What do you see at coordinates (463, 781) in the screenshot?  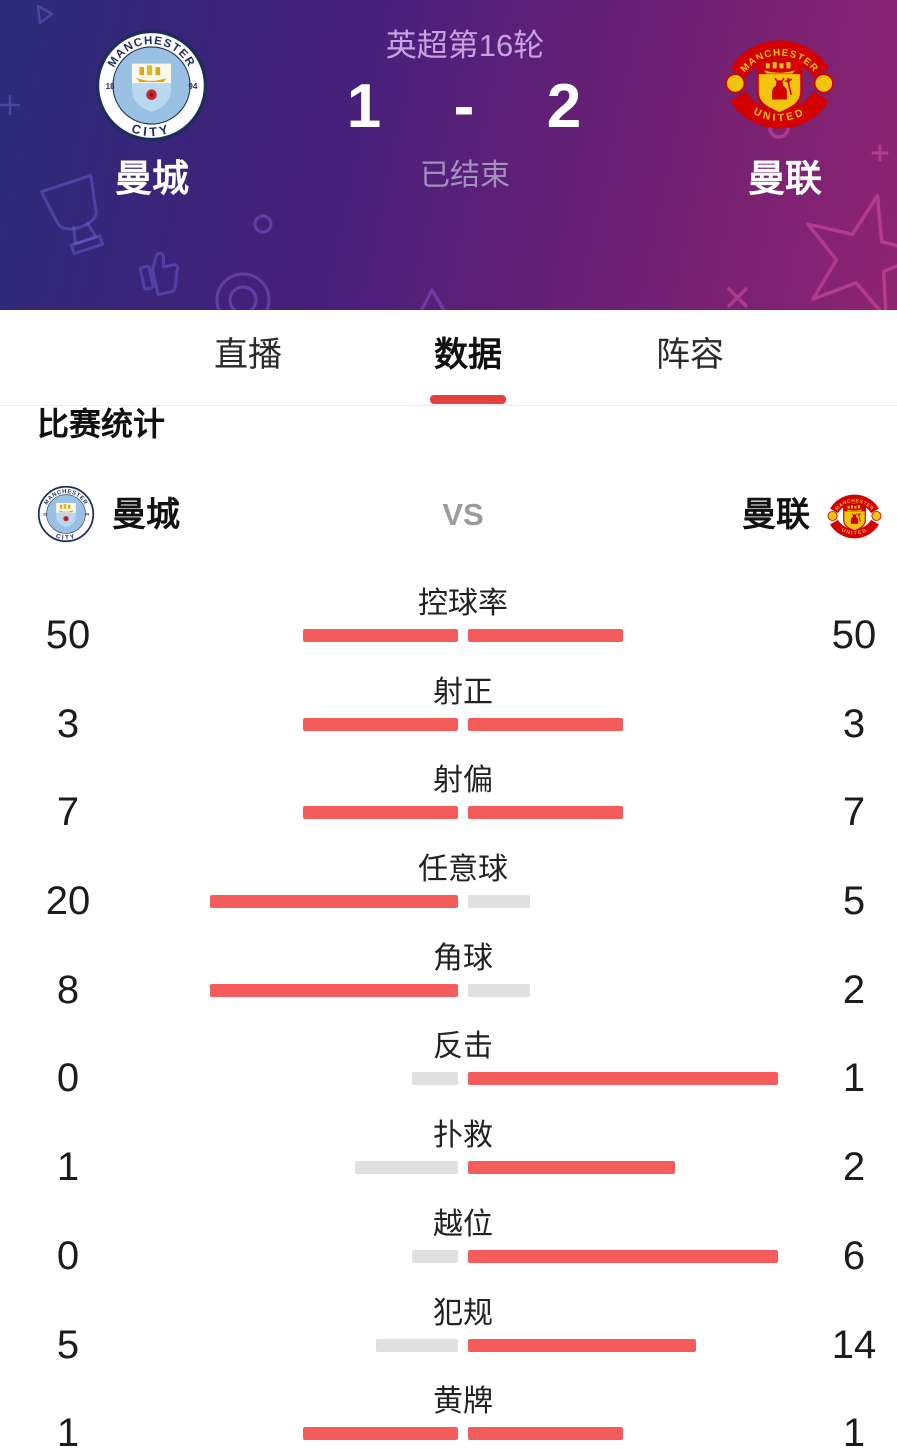 I see `stat-label: 射偏` at bounding box center [463, 781].